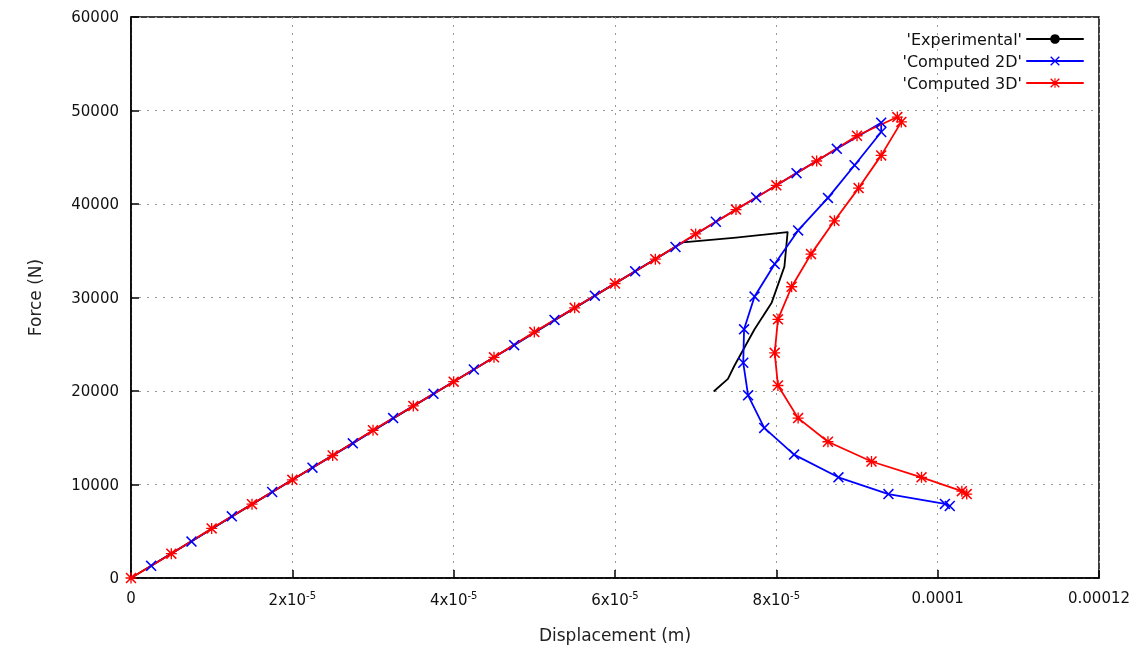  I want to click on y-axis-title: Force (N), so click(34, 297).